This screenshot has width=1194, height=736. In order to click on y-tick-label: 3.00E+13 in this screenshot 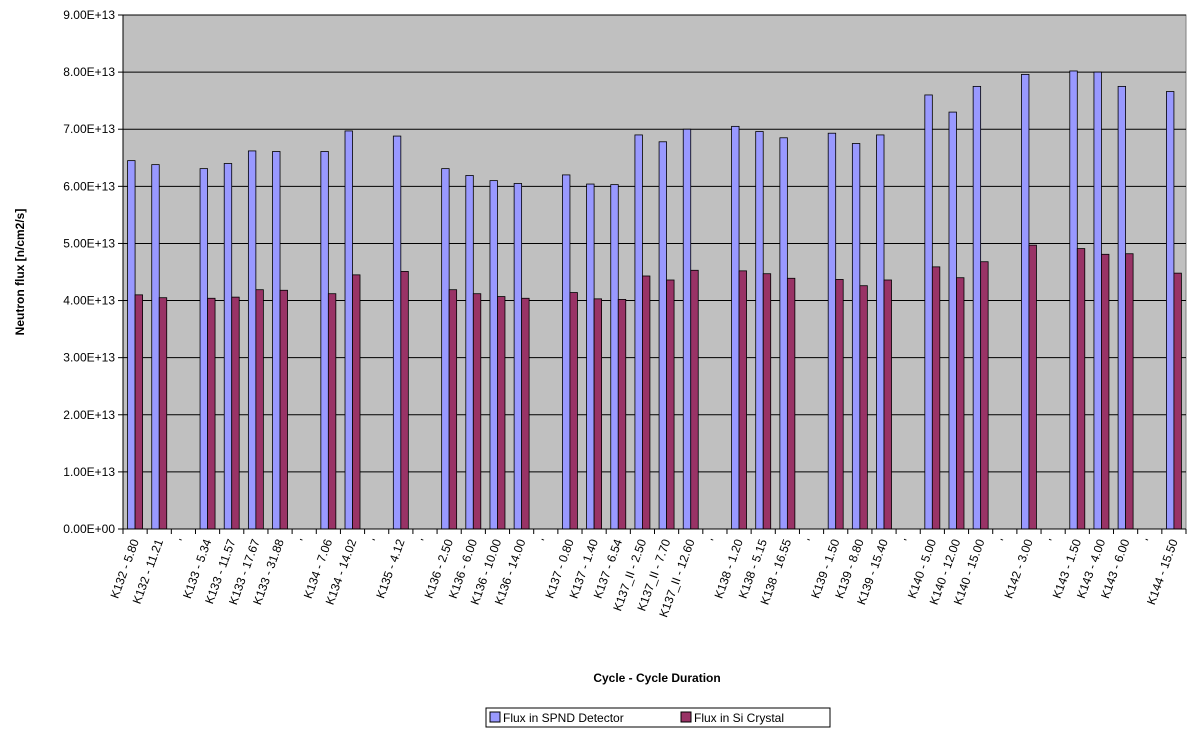, I will do `click(89, 358)`.